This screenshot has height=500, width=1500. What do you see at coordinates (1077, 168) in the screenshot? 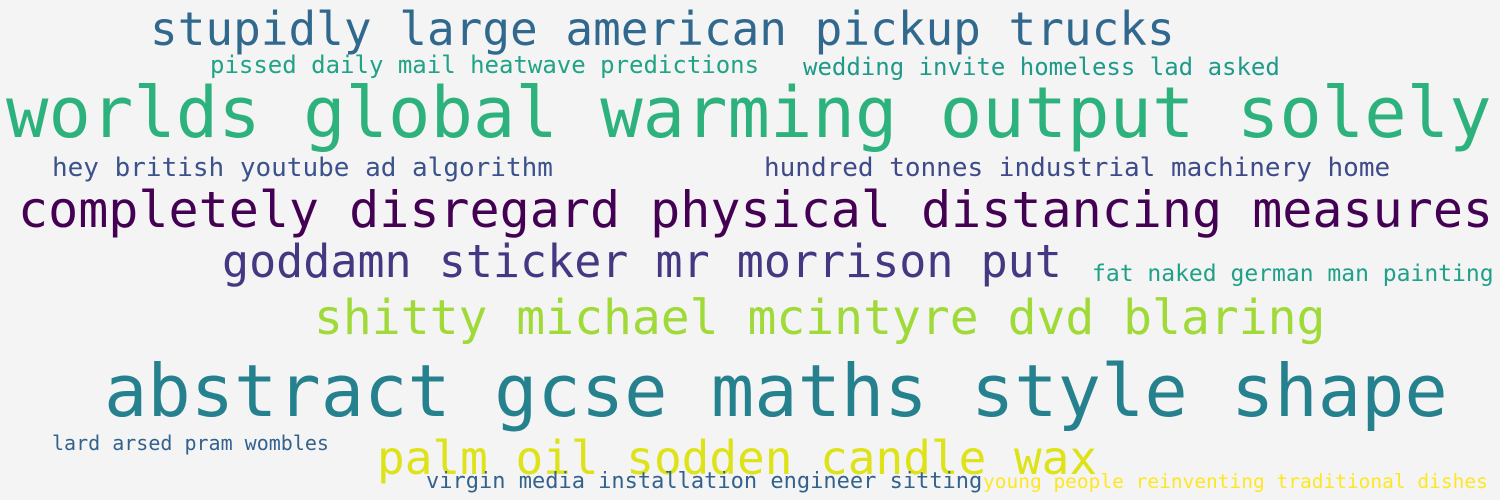
I see `word-cloud-phrase: hundred tonnes industrial machinery home` at bounding box center [1077, 168].